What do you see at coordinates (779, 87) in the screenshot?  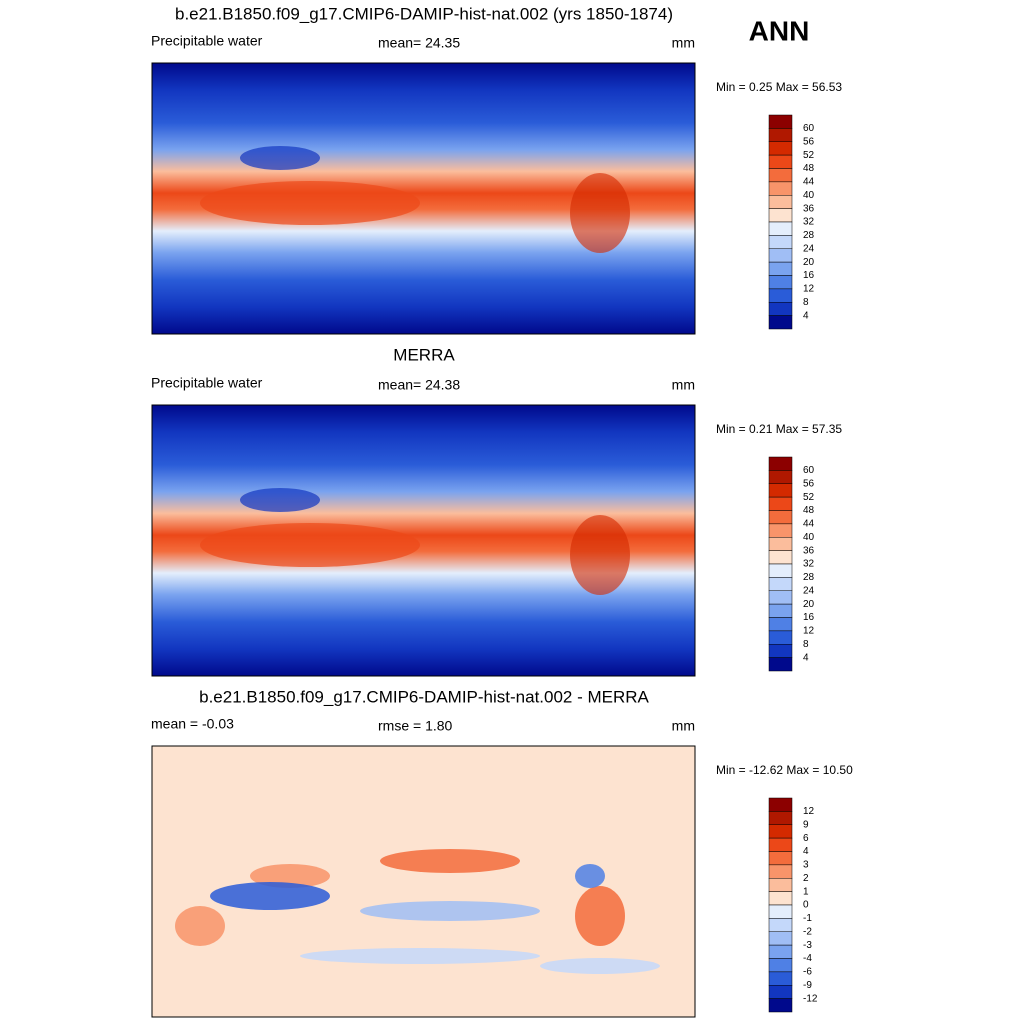 I see `min-max-label: Min = 0.25 Max = 56.53` at bounding box center [779, 87].